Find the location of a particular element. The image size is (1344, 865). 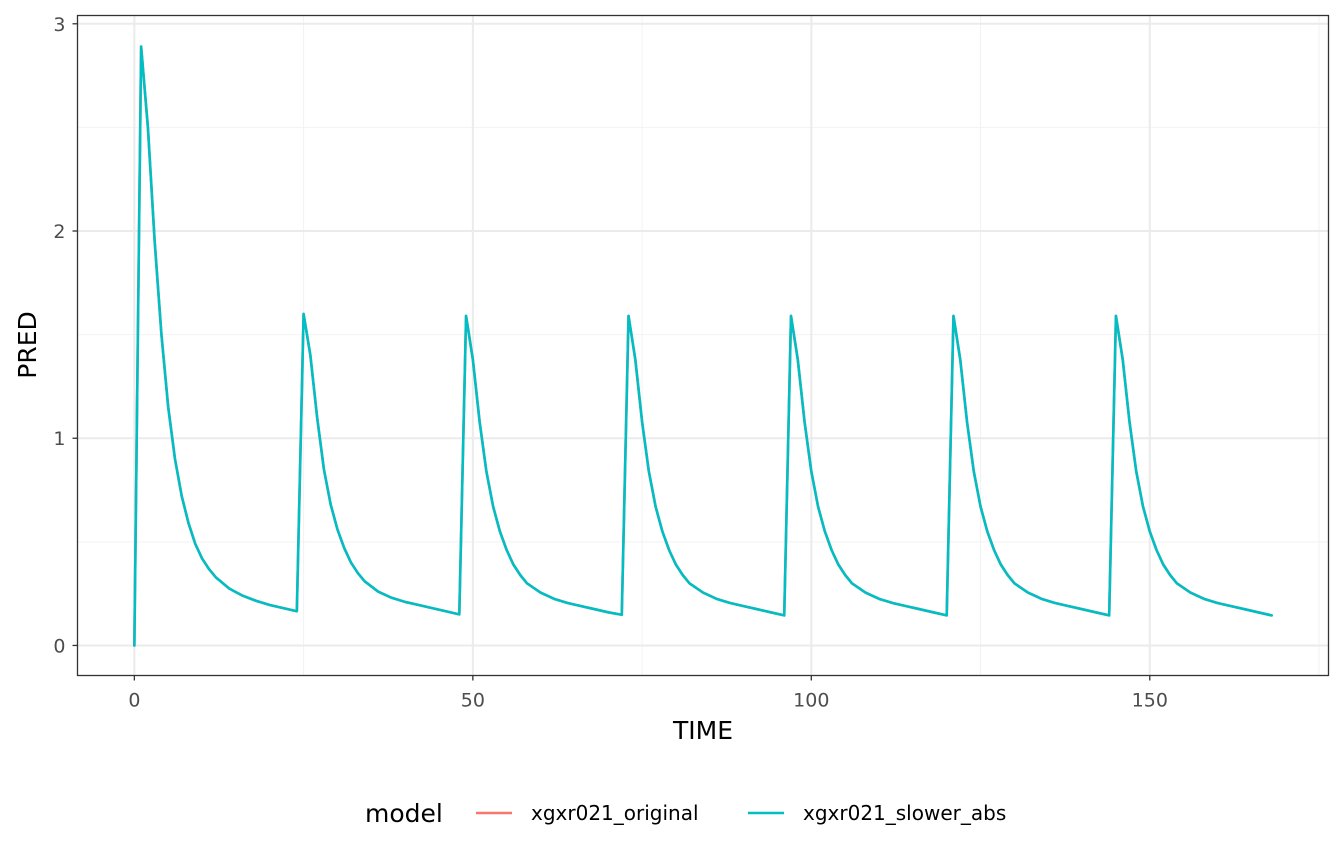

x-axis-title: TIME is located at coordinates (702, 730).